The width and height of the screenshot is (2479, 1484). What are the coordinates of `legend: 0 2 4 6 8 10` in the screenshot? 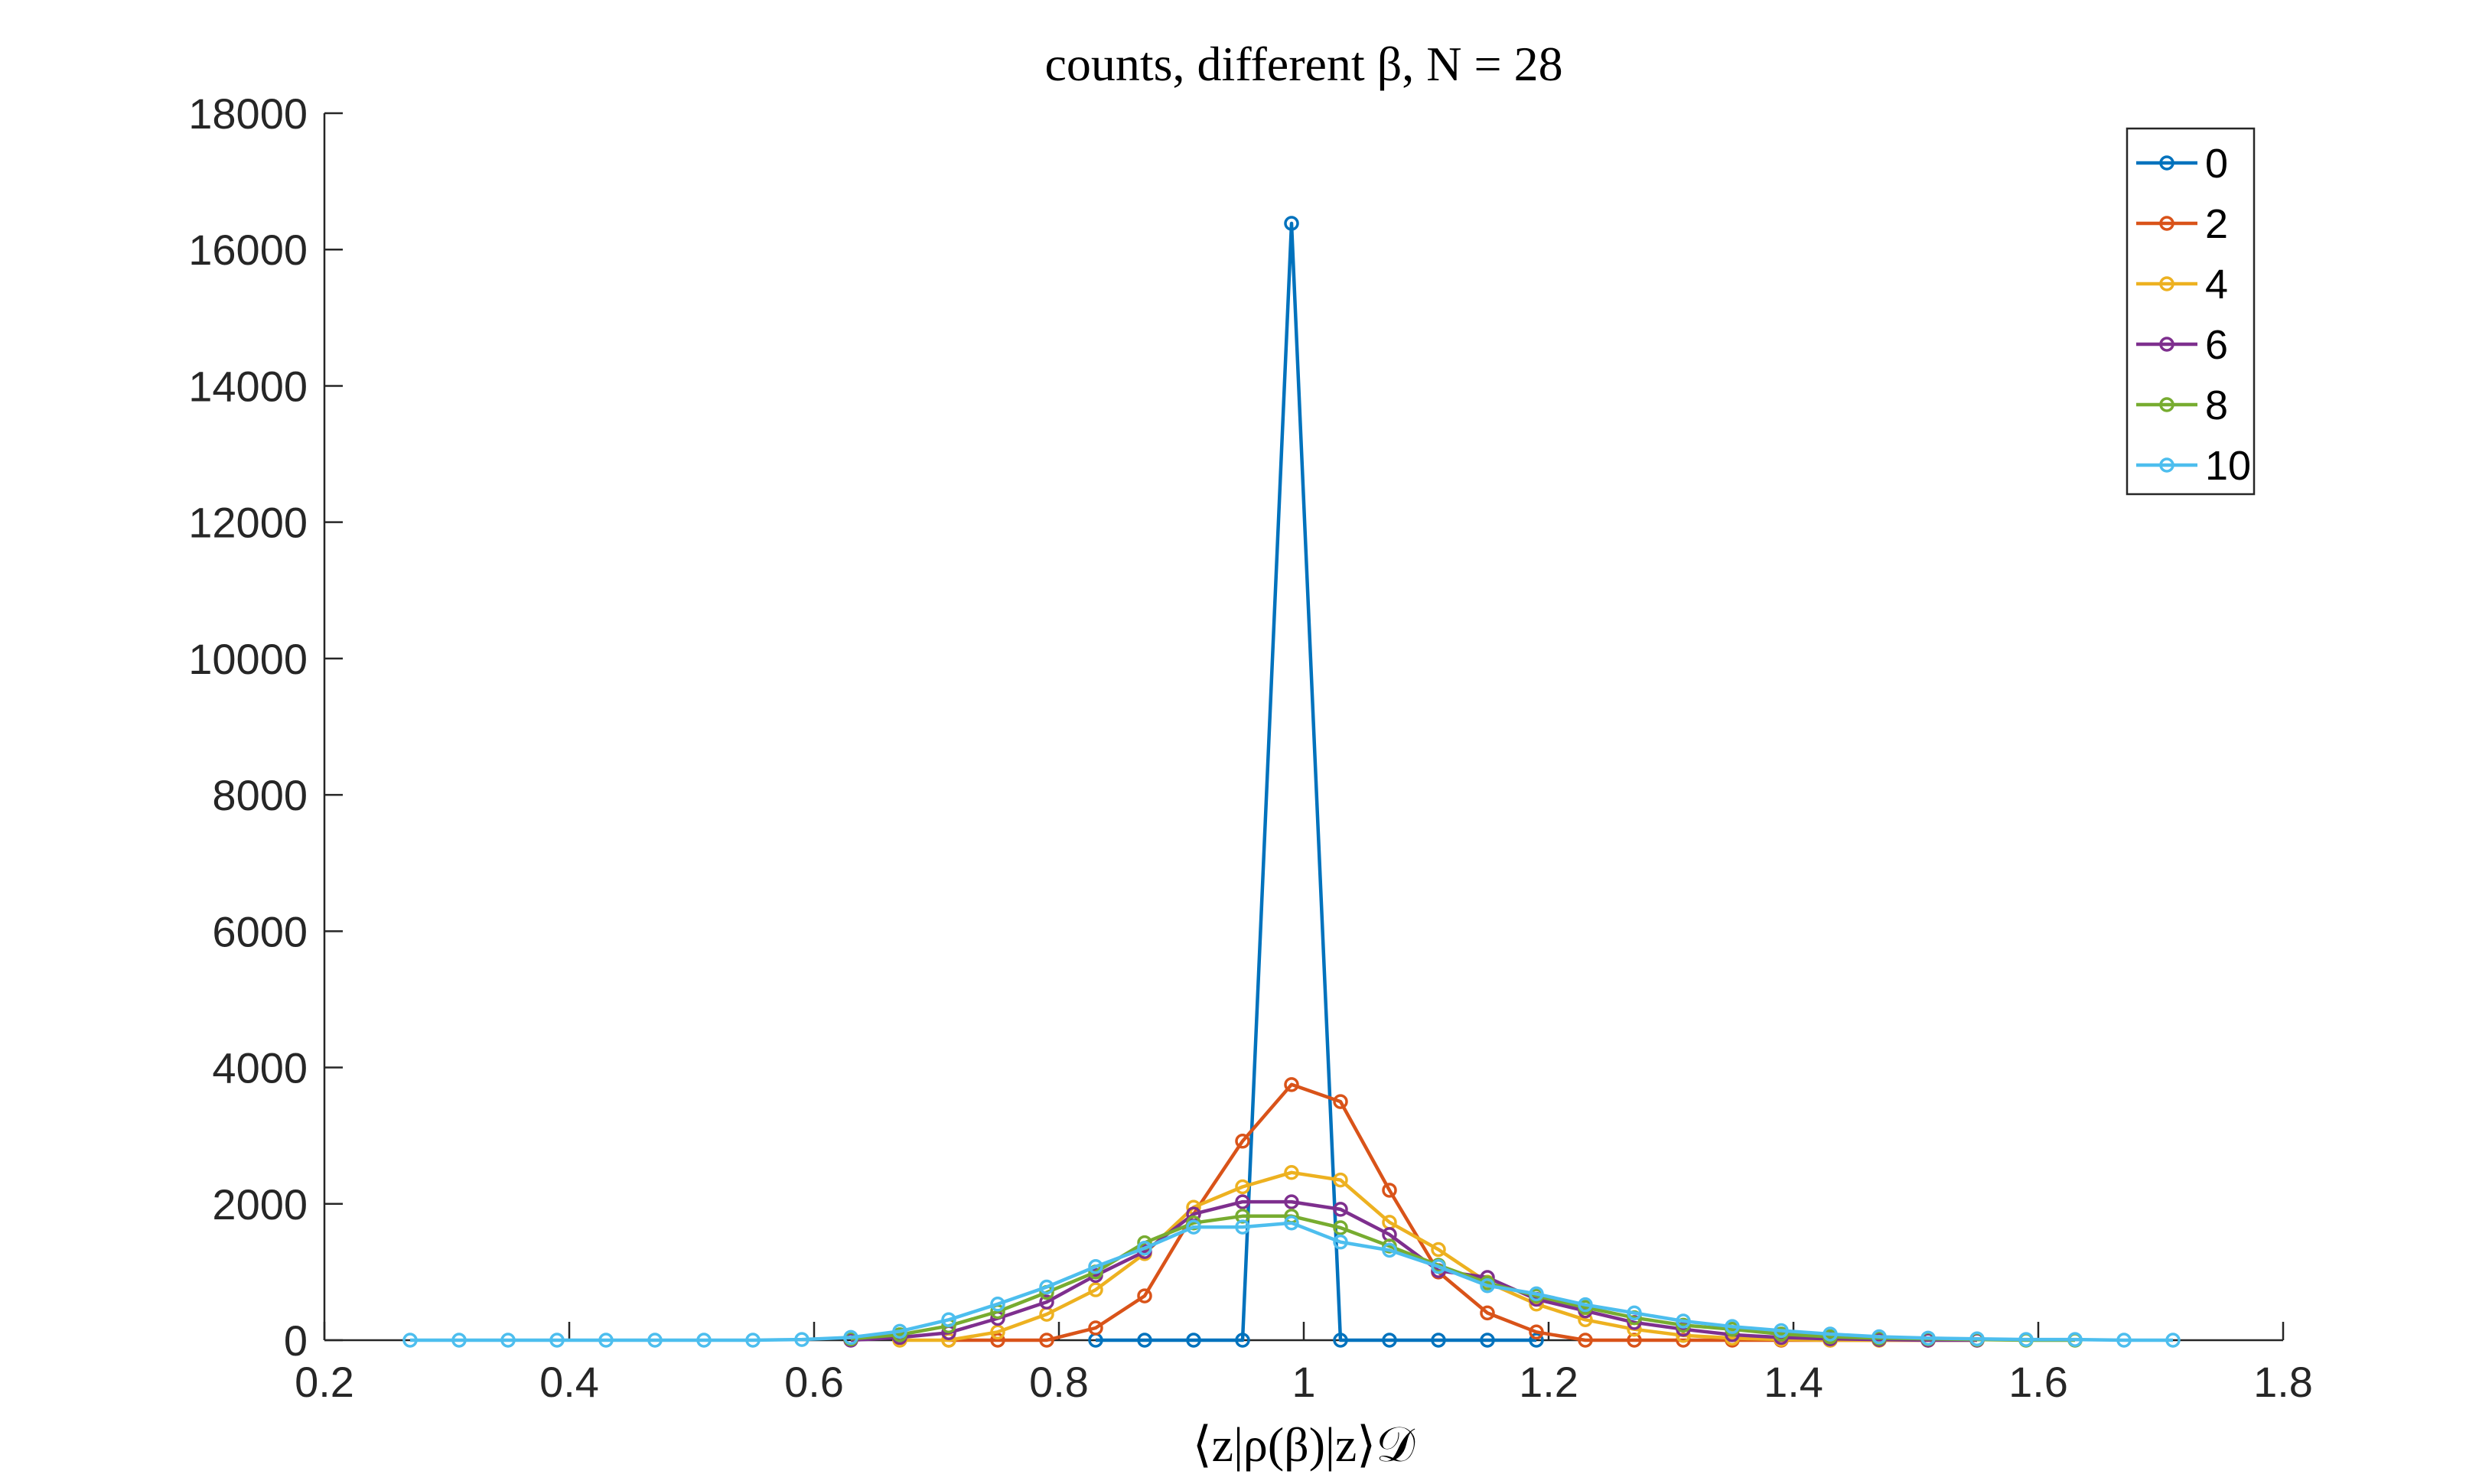 It's located at (2191, 311).